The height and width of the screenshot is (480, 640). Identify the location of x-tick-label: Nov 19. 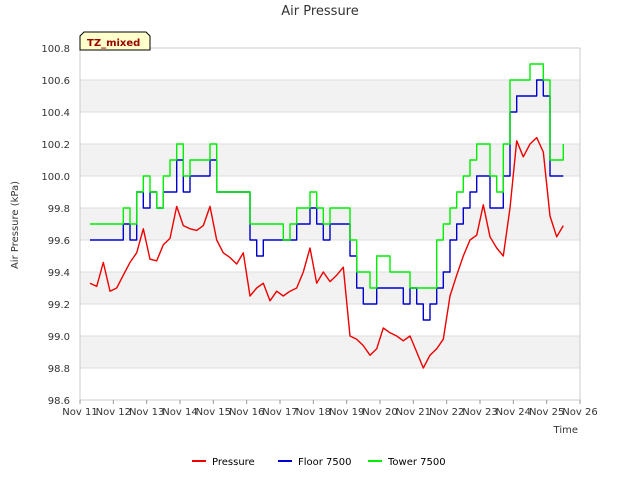
(346, 412).